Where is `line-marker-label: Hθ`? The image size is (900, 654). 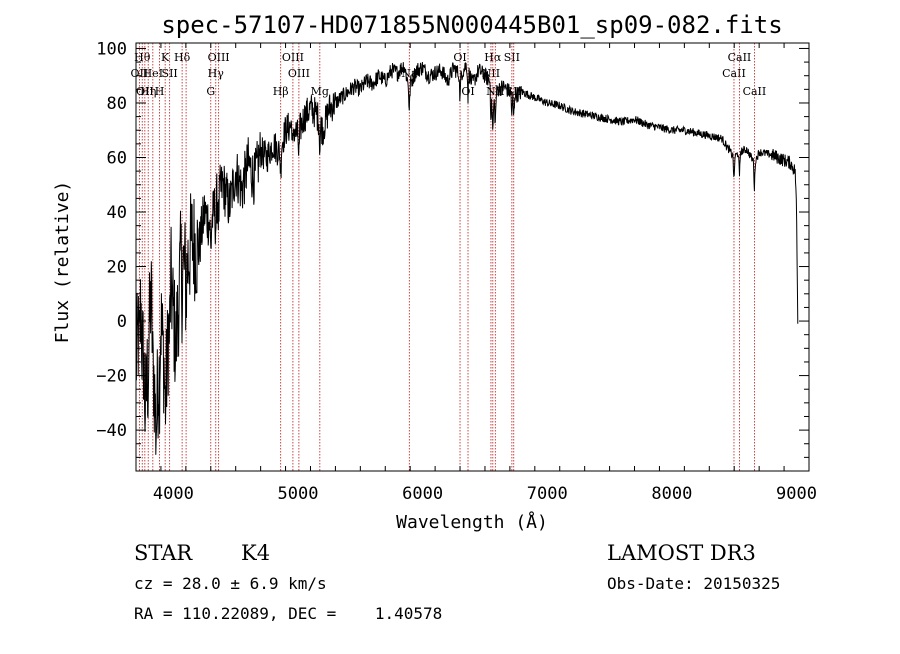 line-marker-label: Hθ is located at coordinates (142, 57).